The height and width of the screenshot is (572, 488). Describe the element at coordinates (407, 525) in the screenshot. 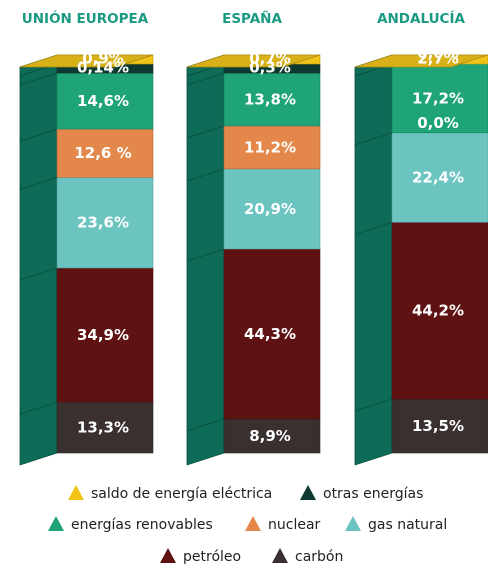

I see `legend-label-gas-natural: gas natural` at that location.